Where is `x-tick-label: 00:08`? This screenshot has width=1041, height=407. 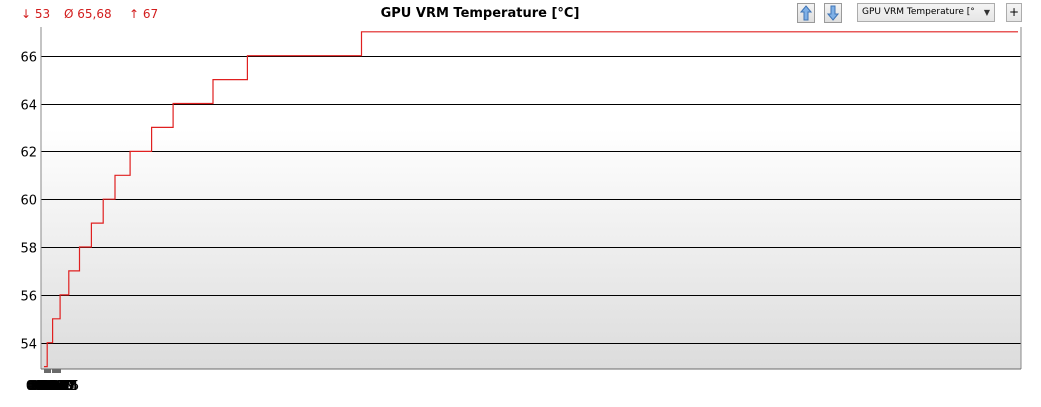
x-tick-label: 00:08 is located at coordinates (53, 386).